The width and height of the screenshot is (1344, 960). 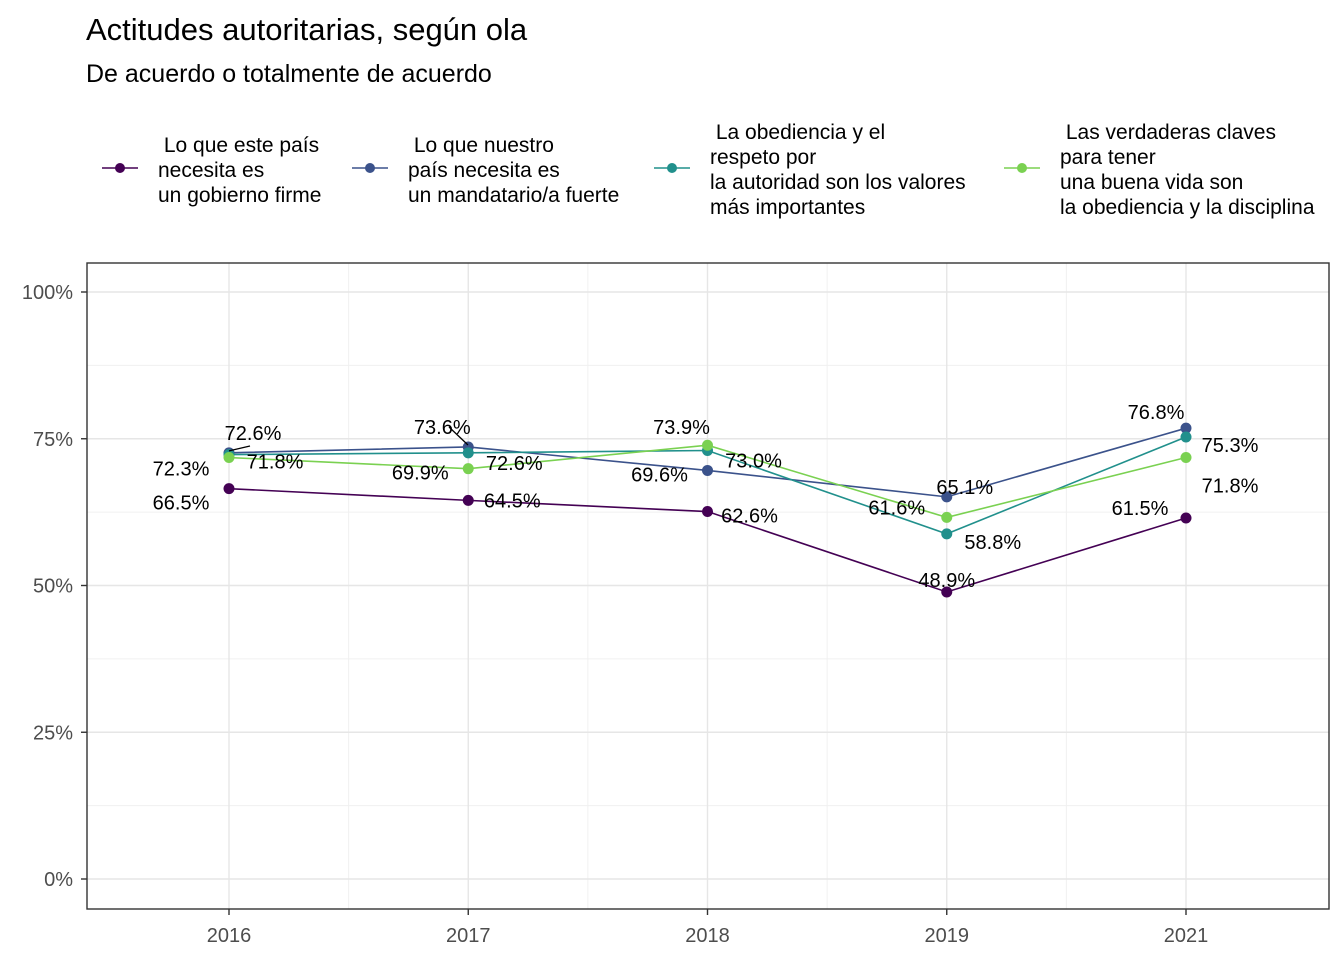 I want to click on data-label: 61.6%, so click(x=896, y=508).